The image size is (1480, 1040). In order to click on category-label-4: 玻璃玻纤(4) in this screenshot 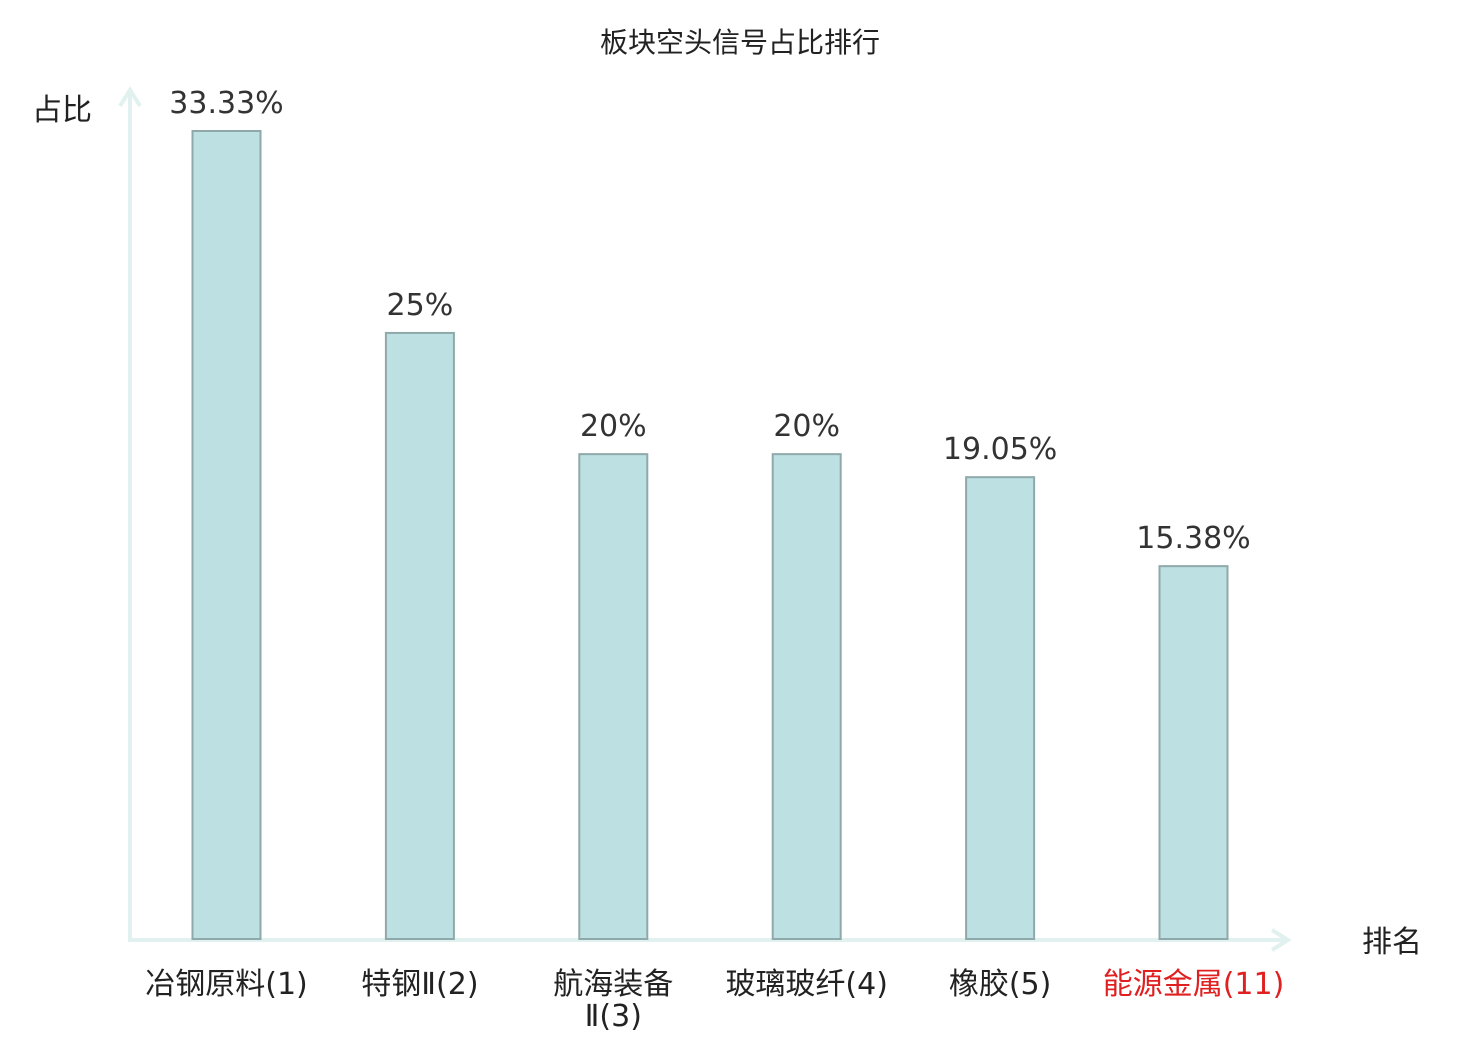, I will do `click(806, 984)`.